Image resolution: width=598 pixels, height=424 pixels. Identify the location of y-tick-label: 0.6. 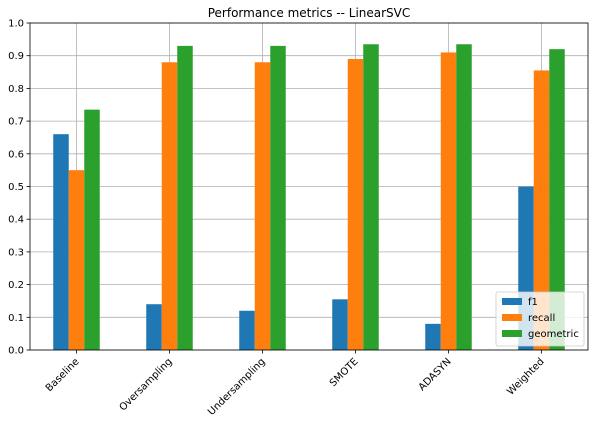
(16, 154).